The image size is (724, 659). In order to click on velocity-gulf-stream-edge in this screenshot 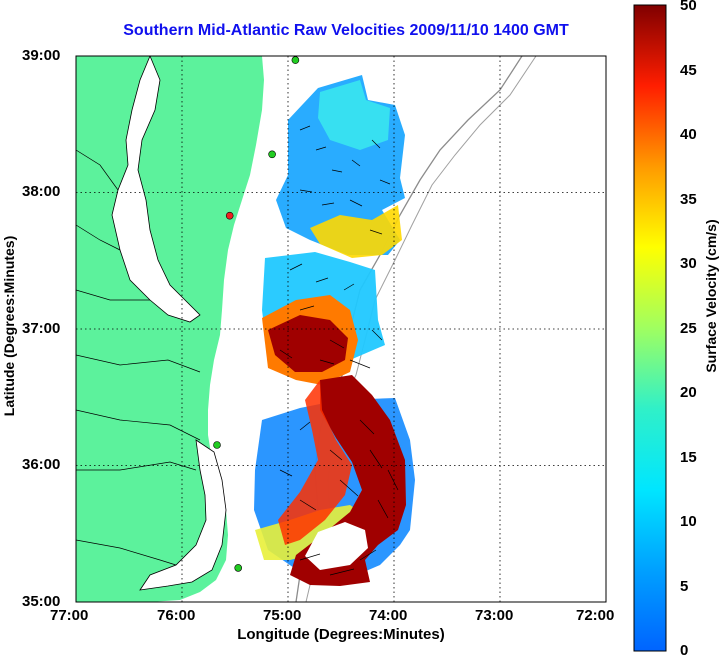, I will do `click(315, 462)`.